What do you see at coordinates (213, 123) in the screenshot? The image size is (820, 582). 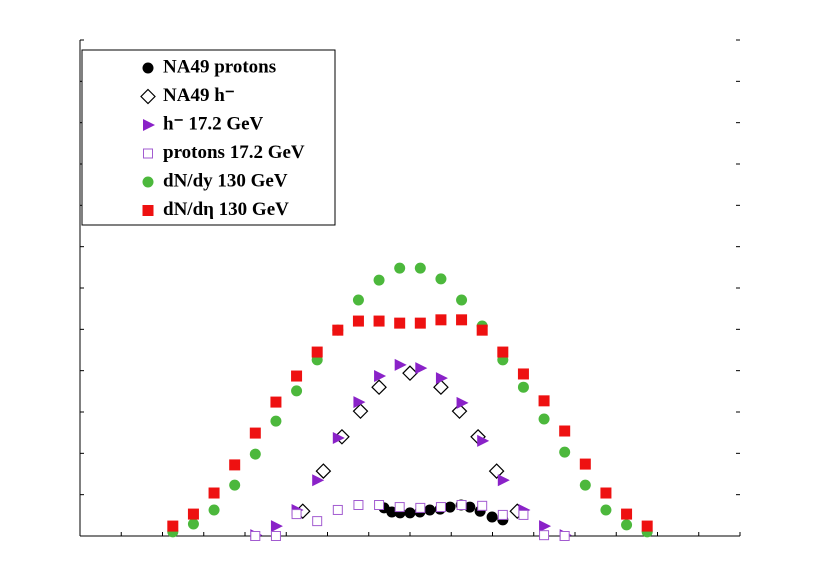 I see `legend-label: h⁻ 17.2 GeV` at bounding box center [213, 123].